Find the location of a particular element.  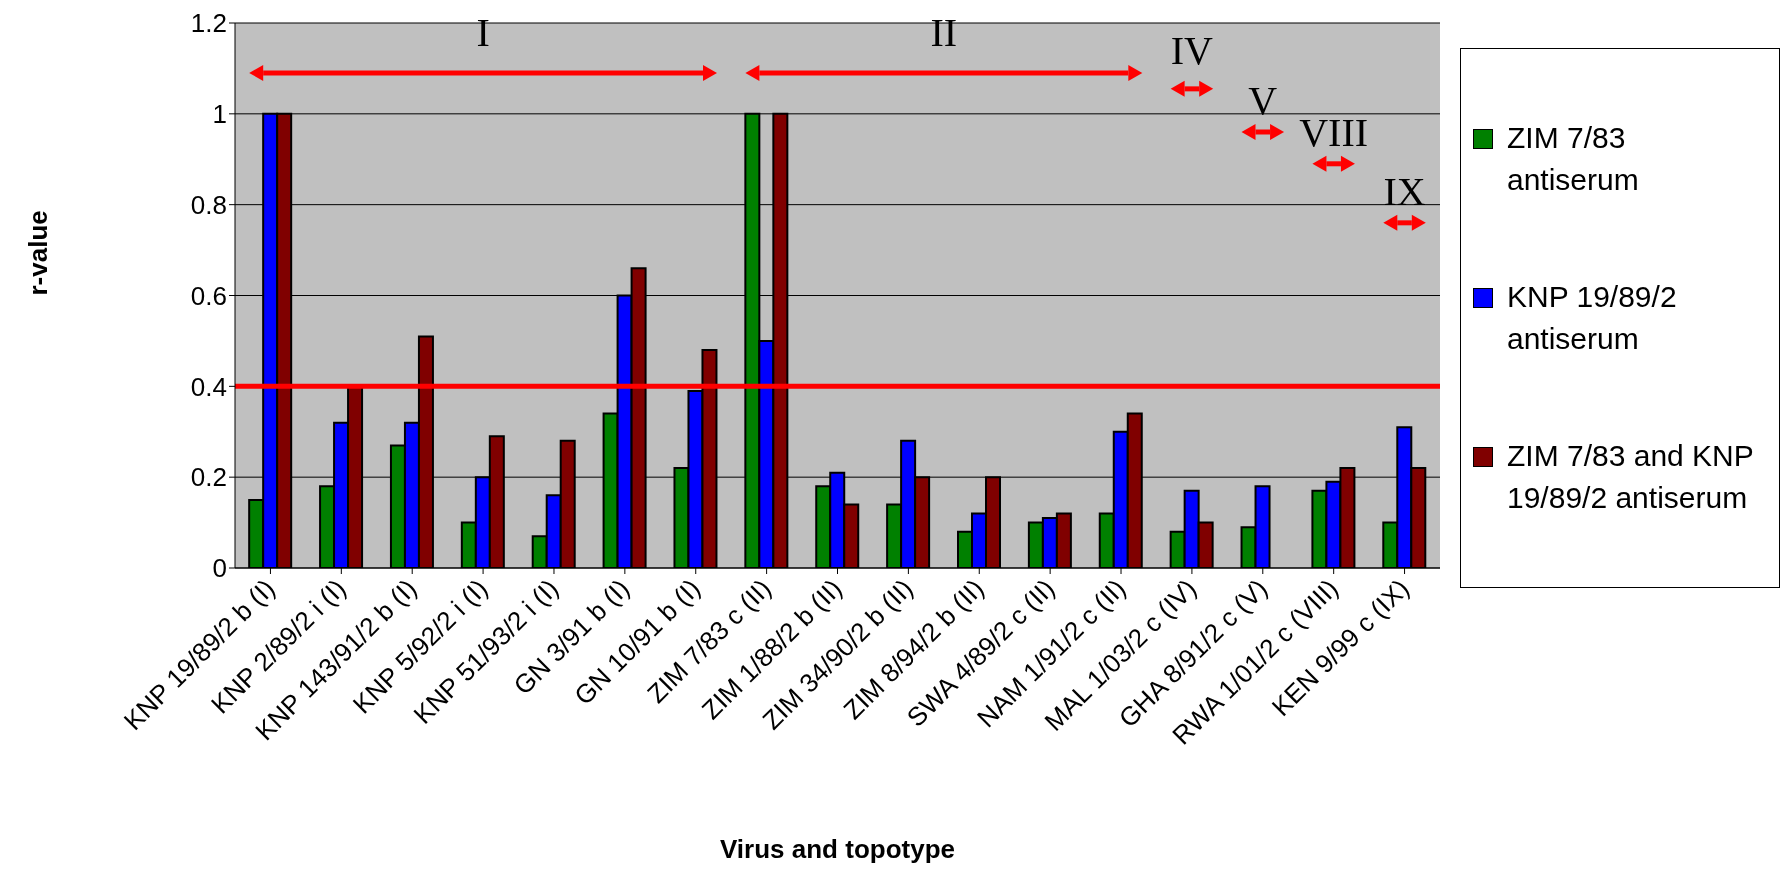

annotation: VIII is located at coordinates (1334, 132).